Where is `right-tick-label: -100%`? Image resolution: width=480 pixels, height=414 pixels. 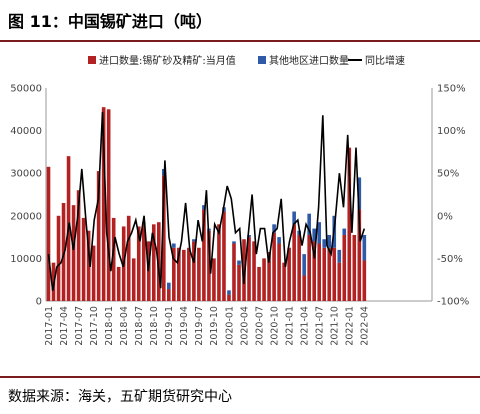 right-tick-label: -100% is located at coordinates (453, 302).